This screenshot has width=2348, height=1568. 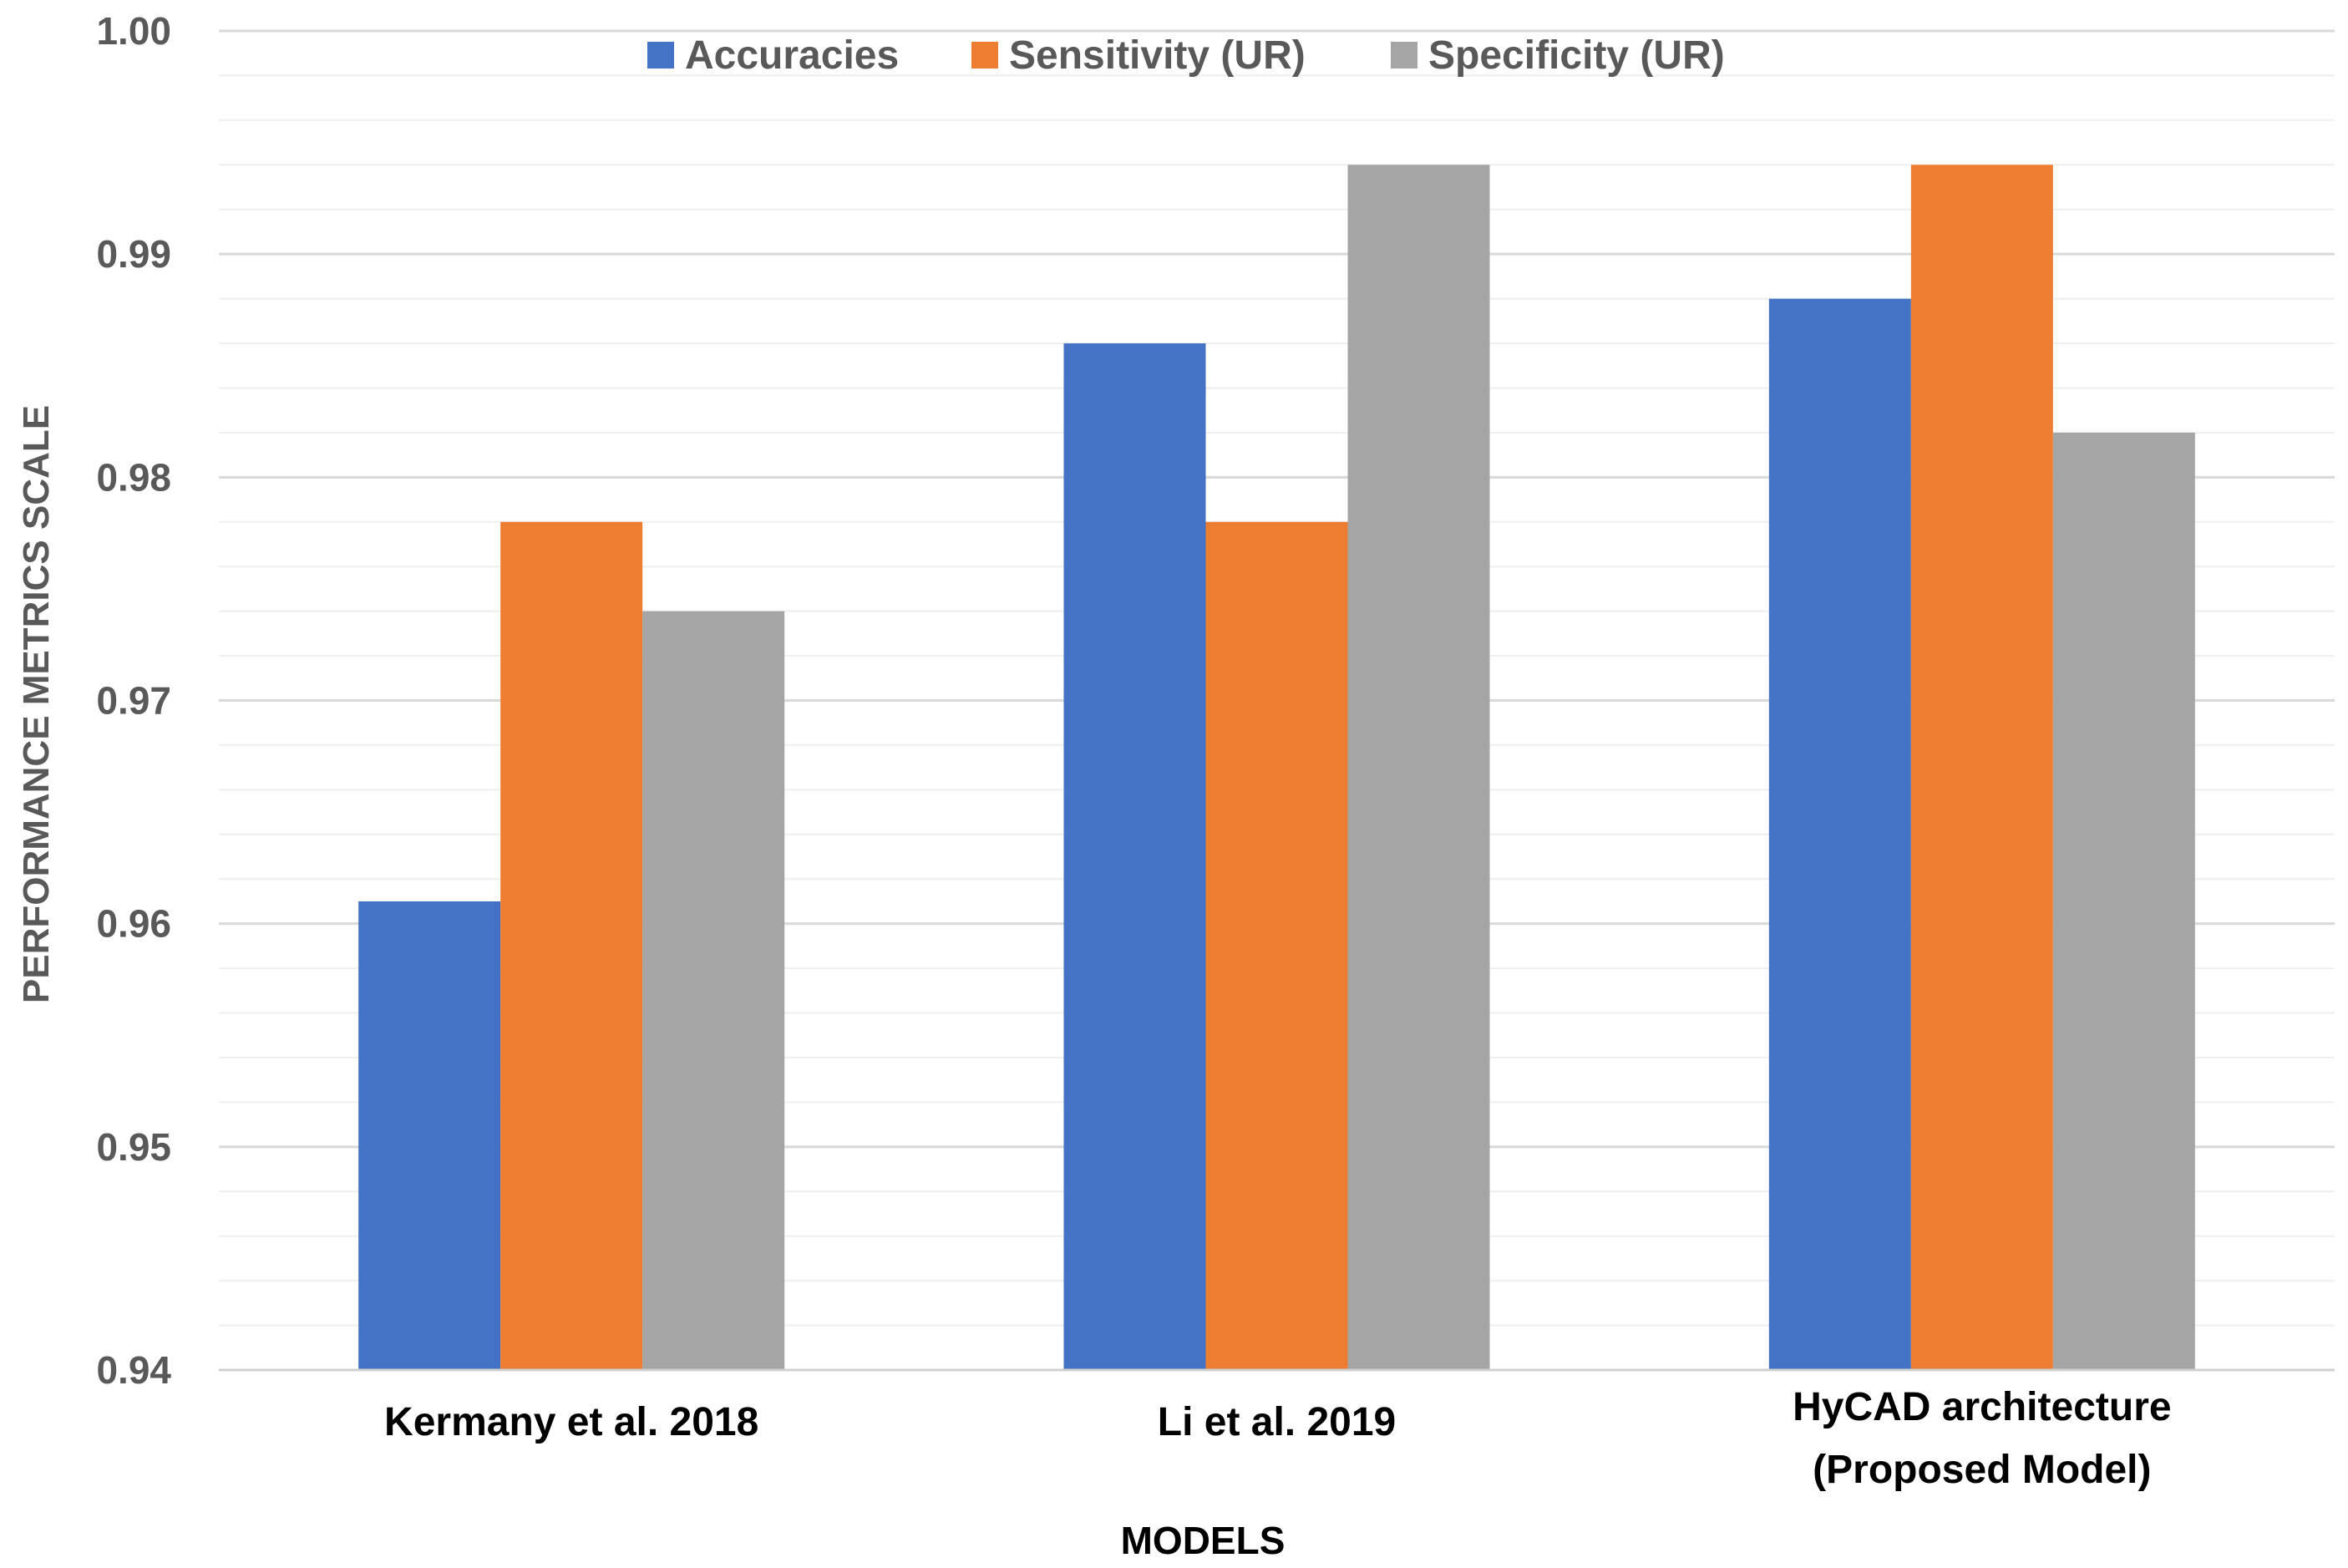 I want to click on y-axis-ticks: 0.94 0.95 0.96 0.97 0.98 0.99 1.00, so click(x=133, y=700).